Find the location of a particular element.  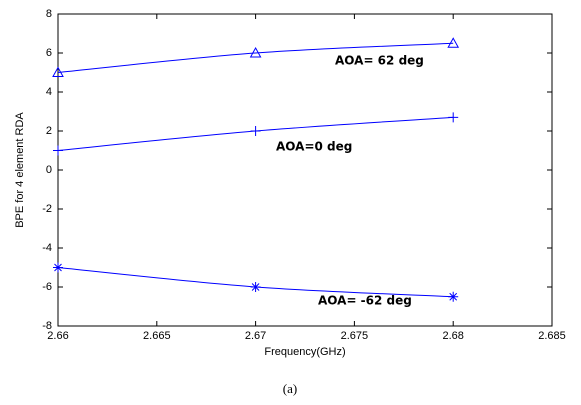

annotation: AOA= 62 deg is located at coordinates (379, 61).